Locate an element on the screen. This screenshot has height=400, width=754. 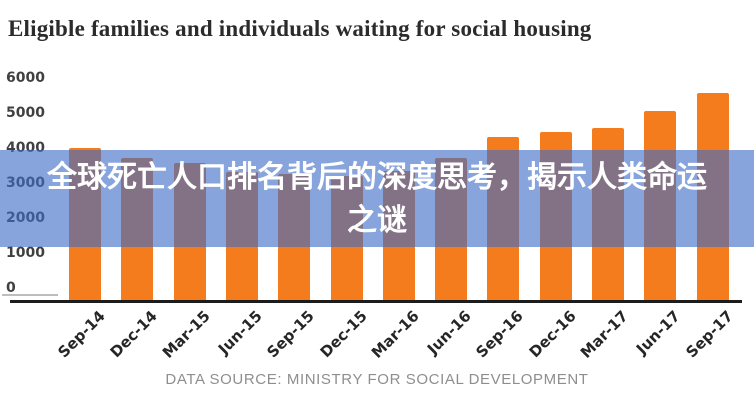
x-axis-tick-label: Jun-16 is located at coordinates (449, 332).